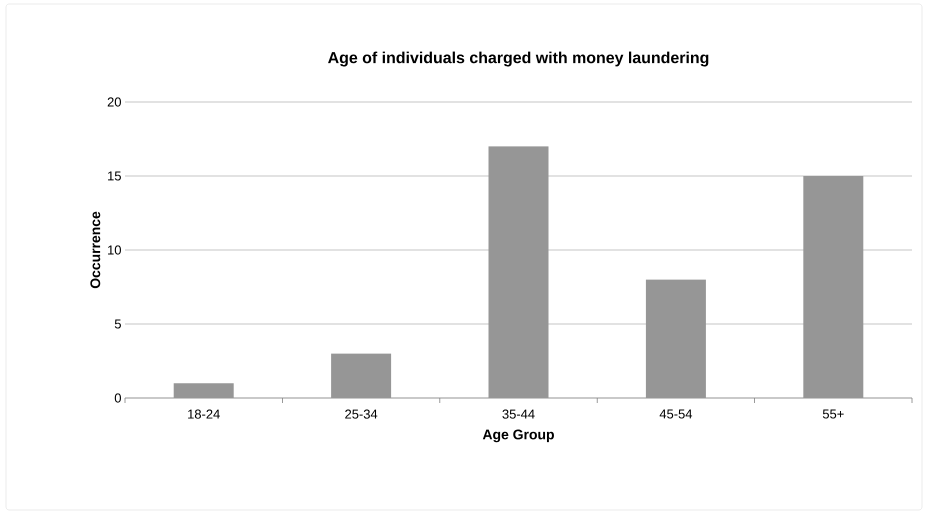 This screenshot has height=514, width=928. Describe the element at coordinates (117, 398) in the screenshot. I see `y-tick-label: 0` at that location.